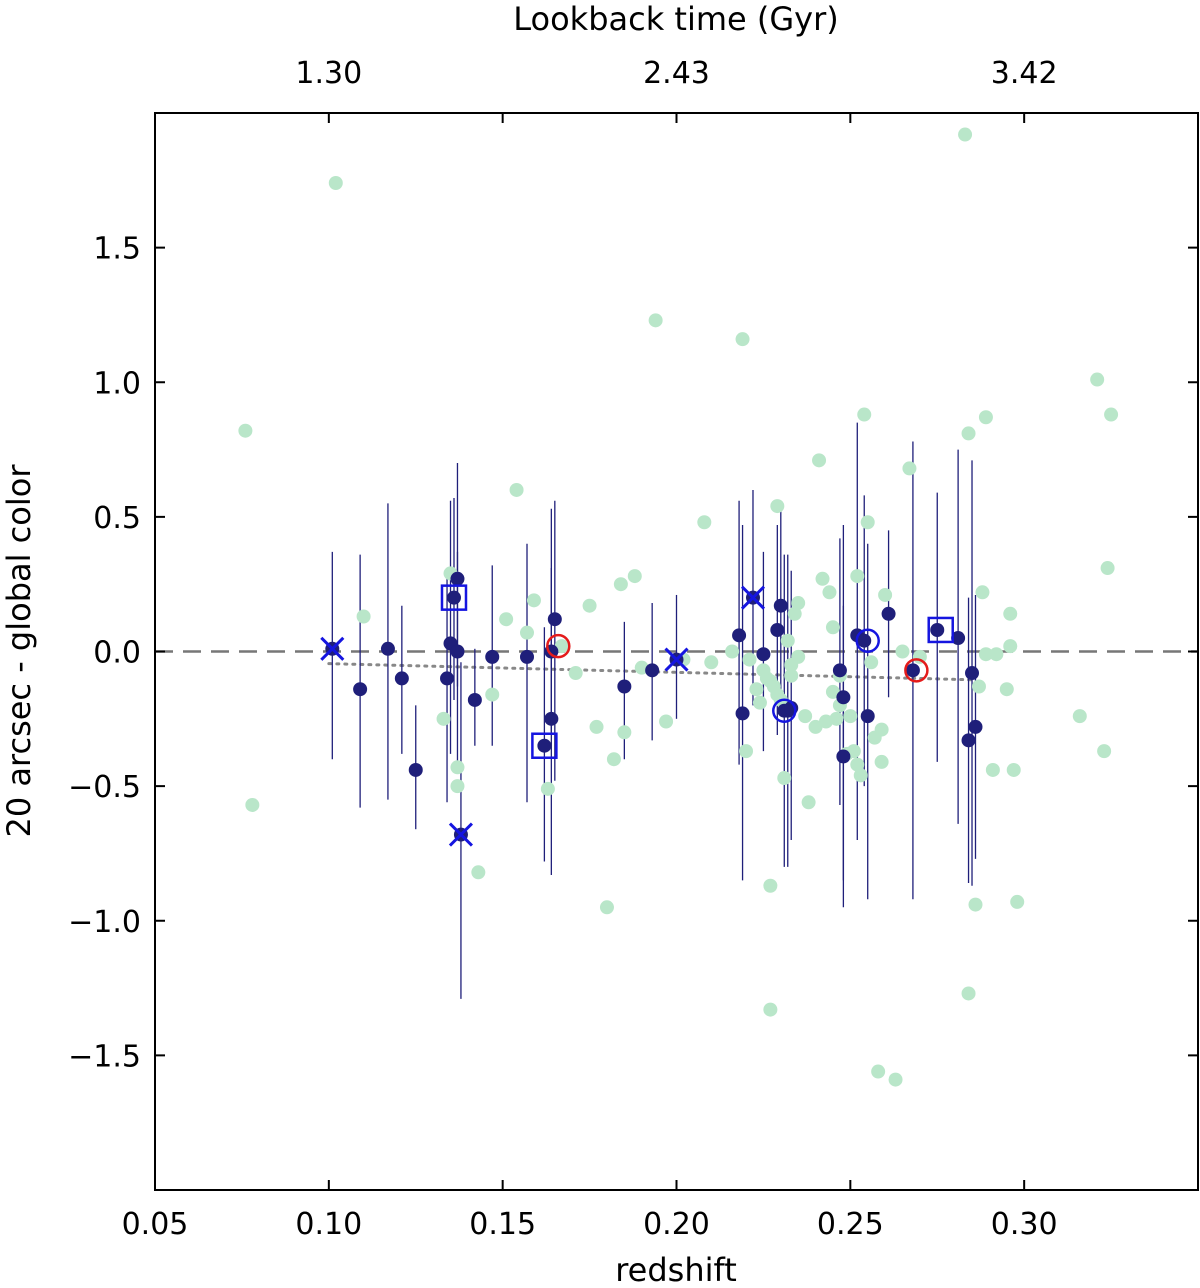  I want to click on x-axis-label: redshift, so click(676, 1267).